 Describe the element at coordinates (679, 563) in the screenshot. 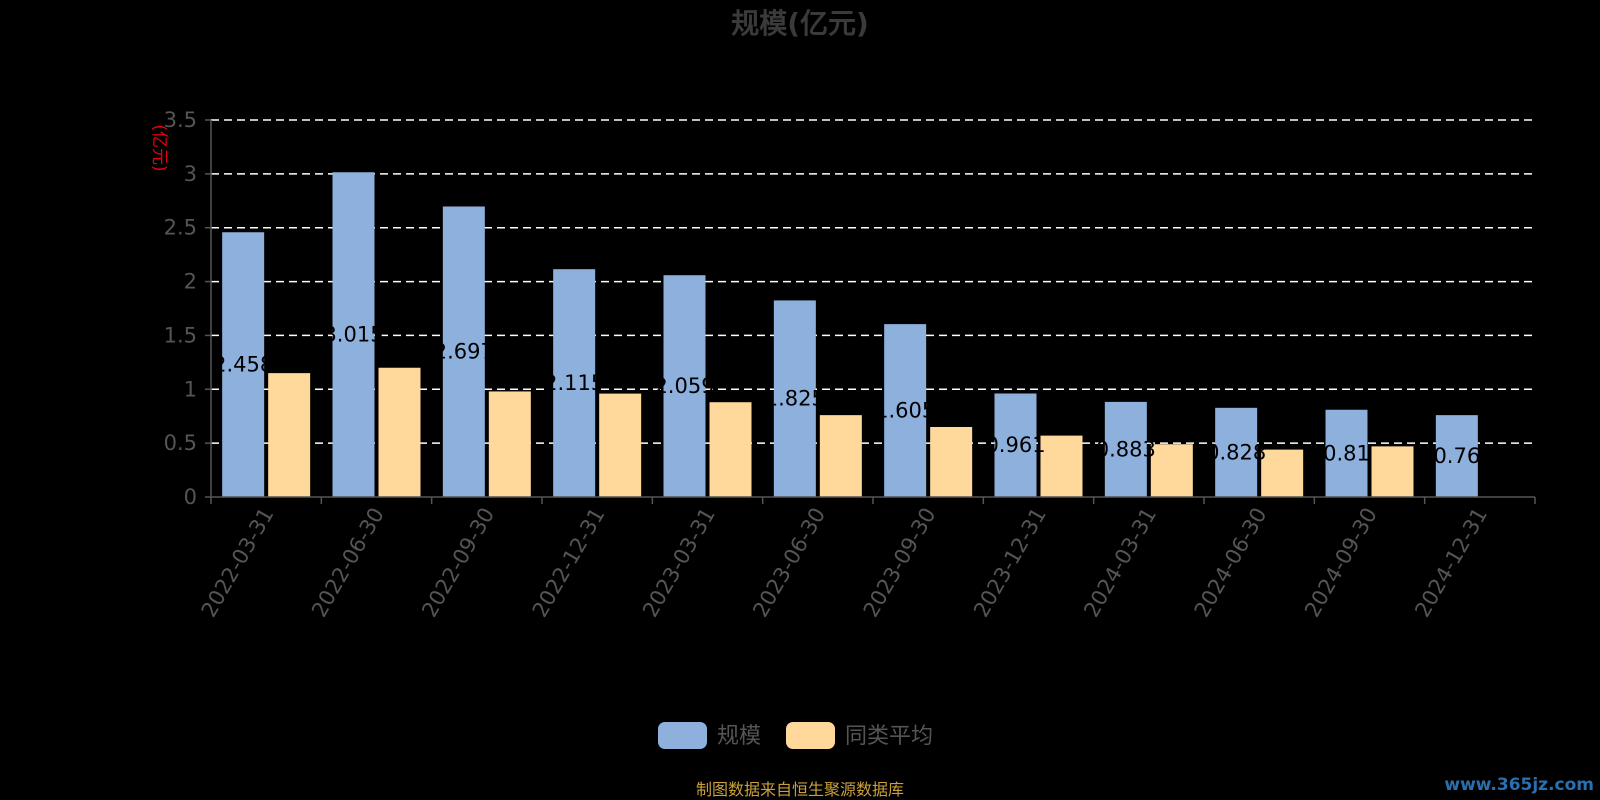

I see `x-tick-label: 2023-03-31` at that location.